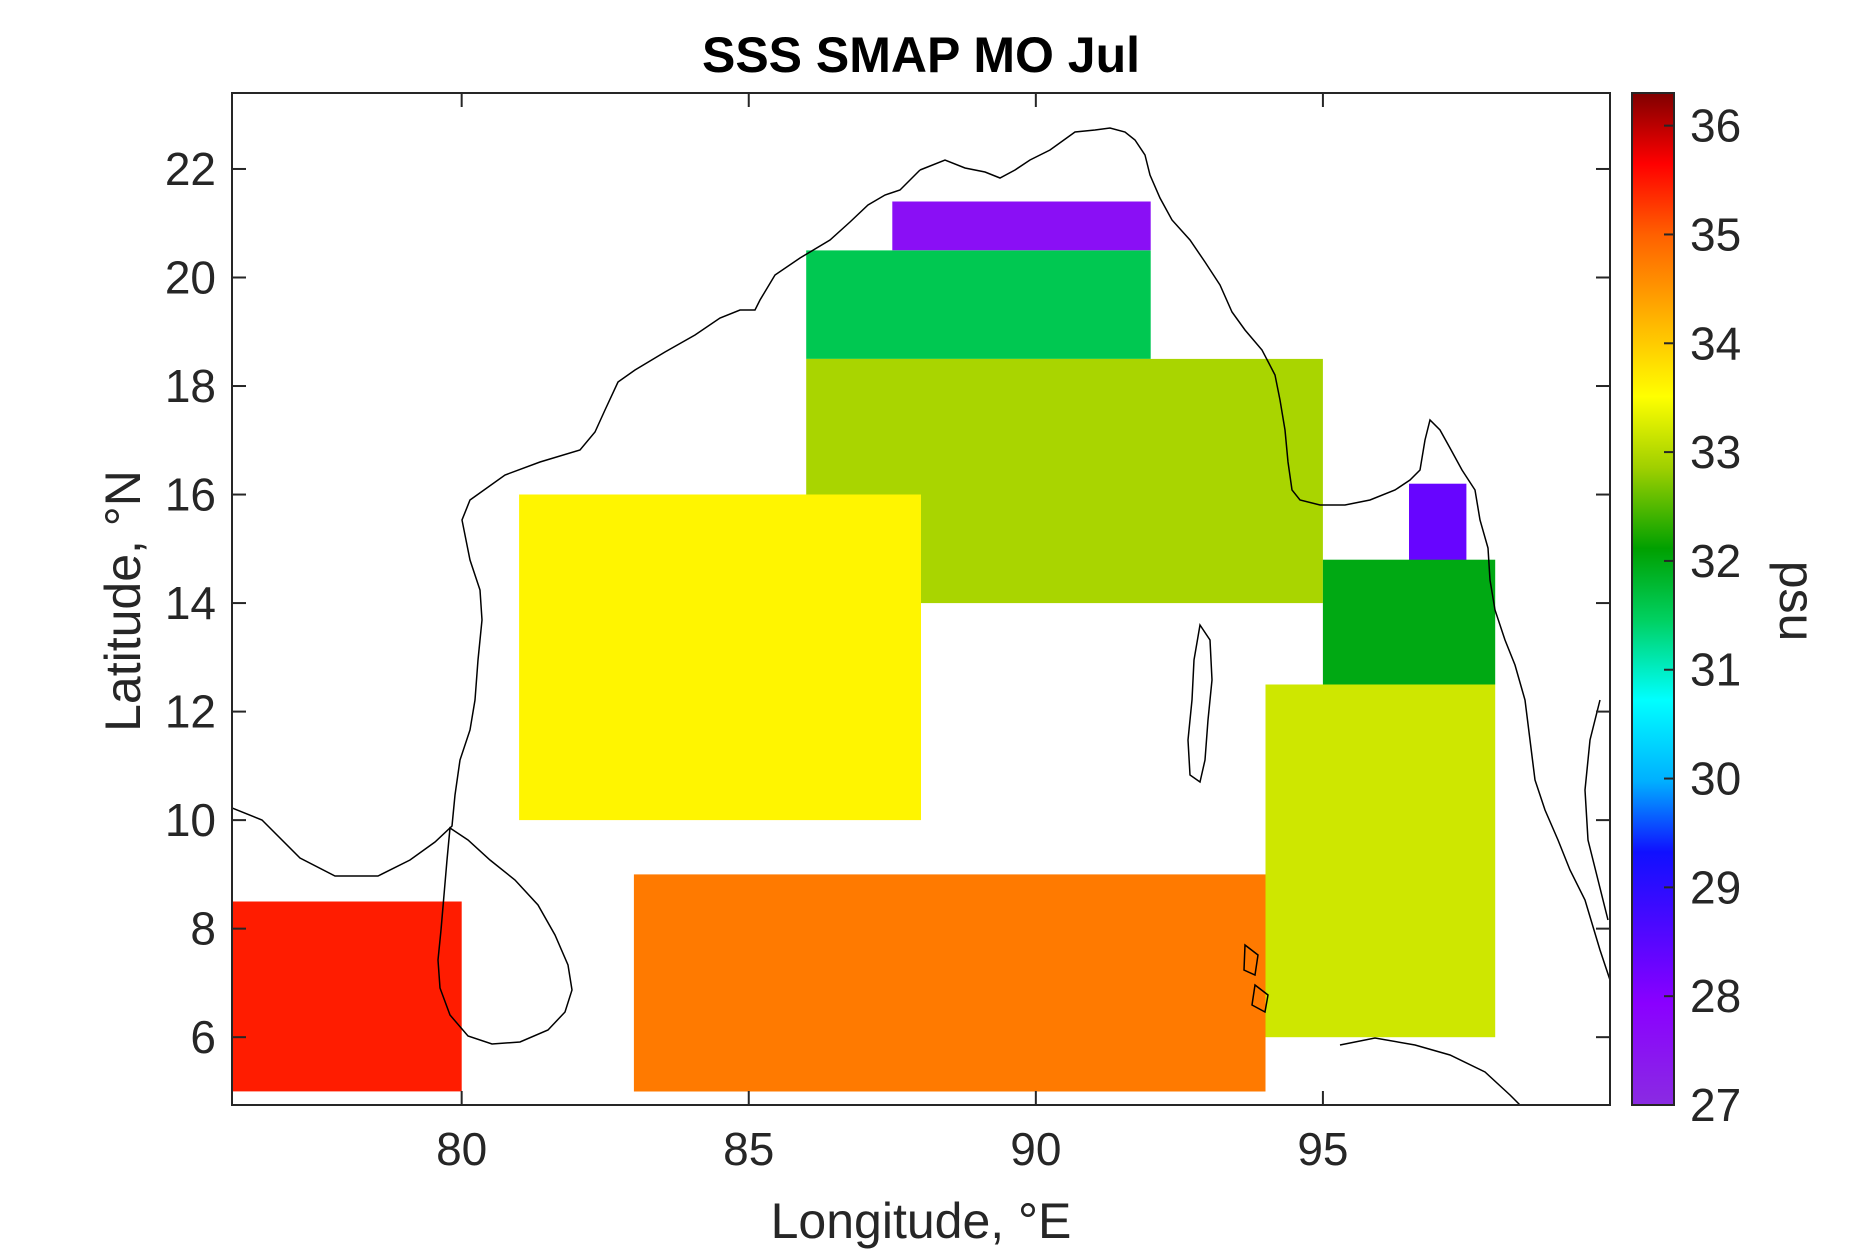 The height and width of the screenshot is (1250, 1875). What do you see at coordinates (1715, 126) in the screenshot?
I see `colorbar-tick-label: 36` at bounding box center [1715, 126].